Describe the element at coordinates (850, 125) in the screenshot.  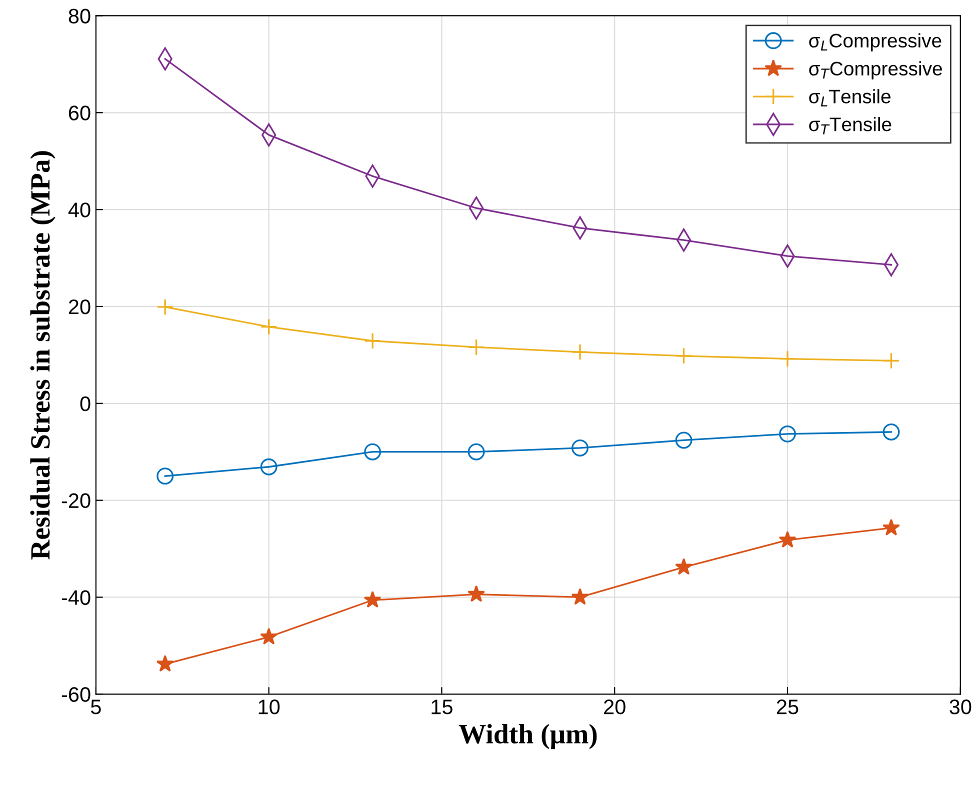
I see `legend-label: σ$_{T}$Tensile` at that location.